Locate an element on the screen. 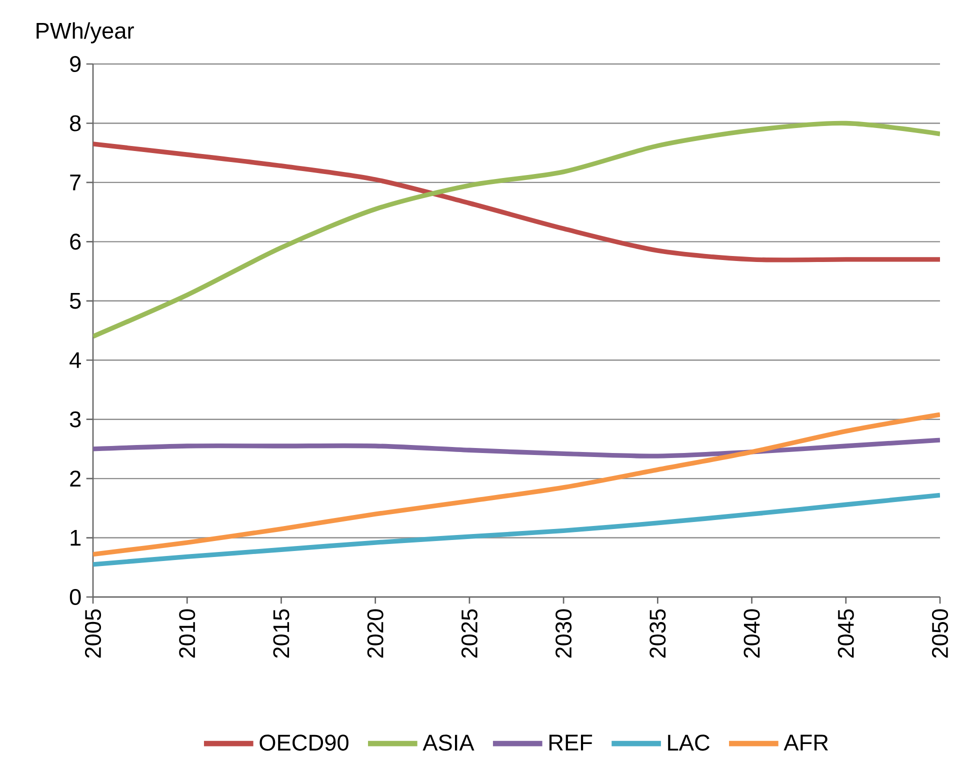  y-tick-label: 1 is located at coordinates (75, 538).